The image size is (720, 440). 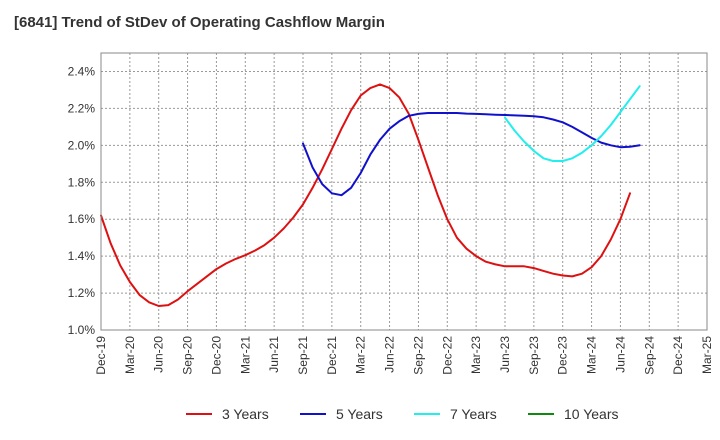 What do you see at coordinates (332, 355) in the screenshot?
I see `x-tick-label: Dec-21` at bounding box center [332, 355].